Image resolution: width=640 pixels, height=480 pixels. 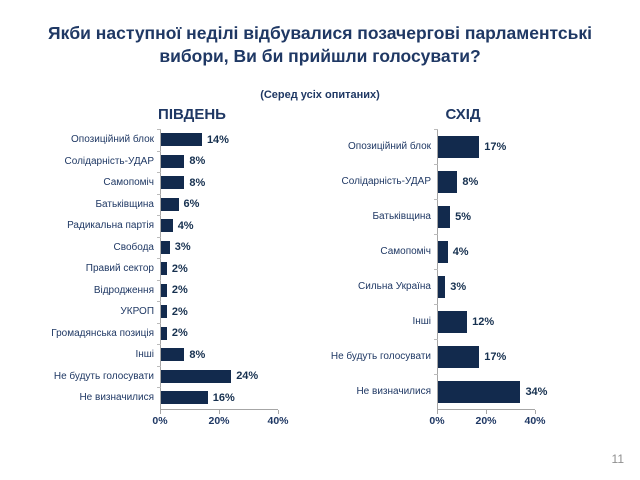 What do you see at coordinates (484, 251) in the screenshot?
I see `bar-track: 4%` at bounding box center [484, 251].